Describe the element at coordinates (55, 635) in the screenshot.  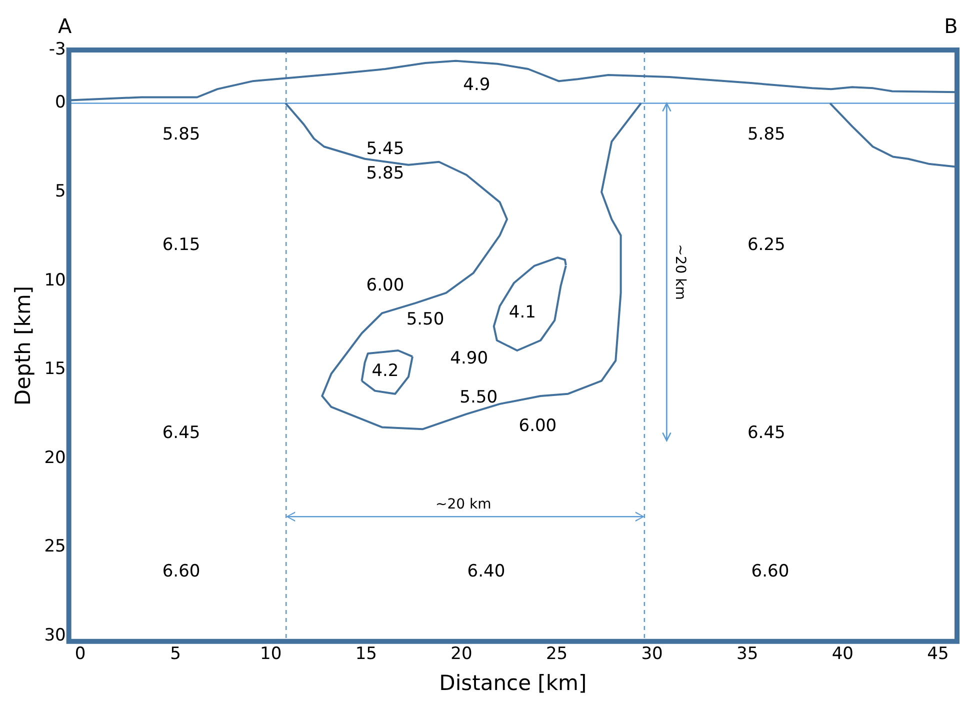
I see `y-tick-label: 30` at that location.